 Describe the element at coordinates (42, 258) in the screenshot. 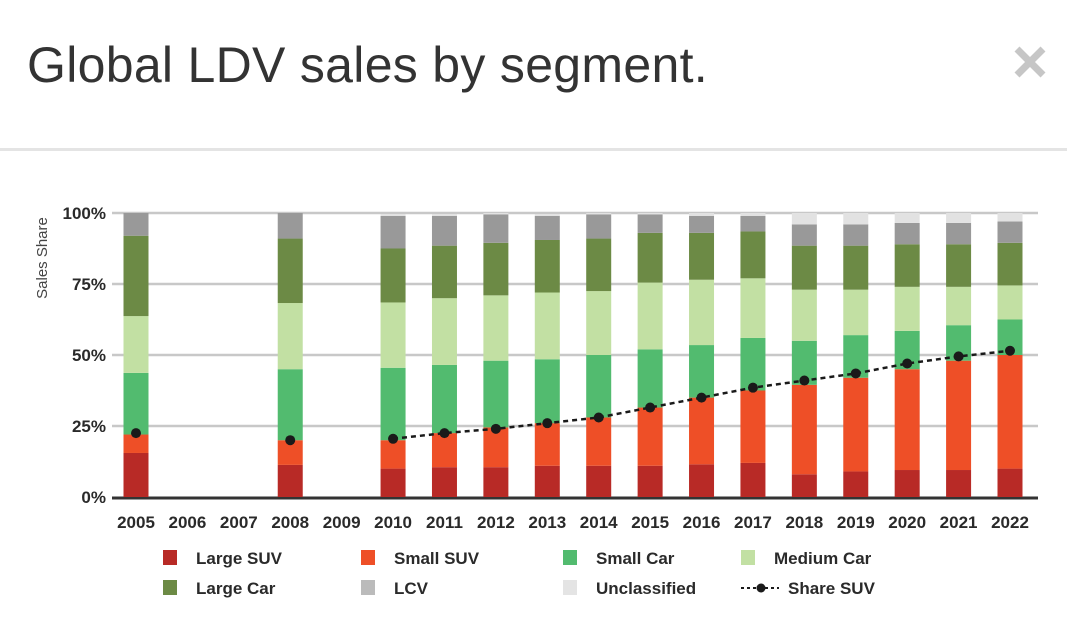

I see `y-axis-title: Sales Share` at that location.